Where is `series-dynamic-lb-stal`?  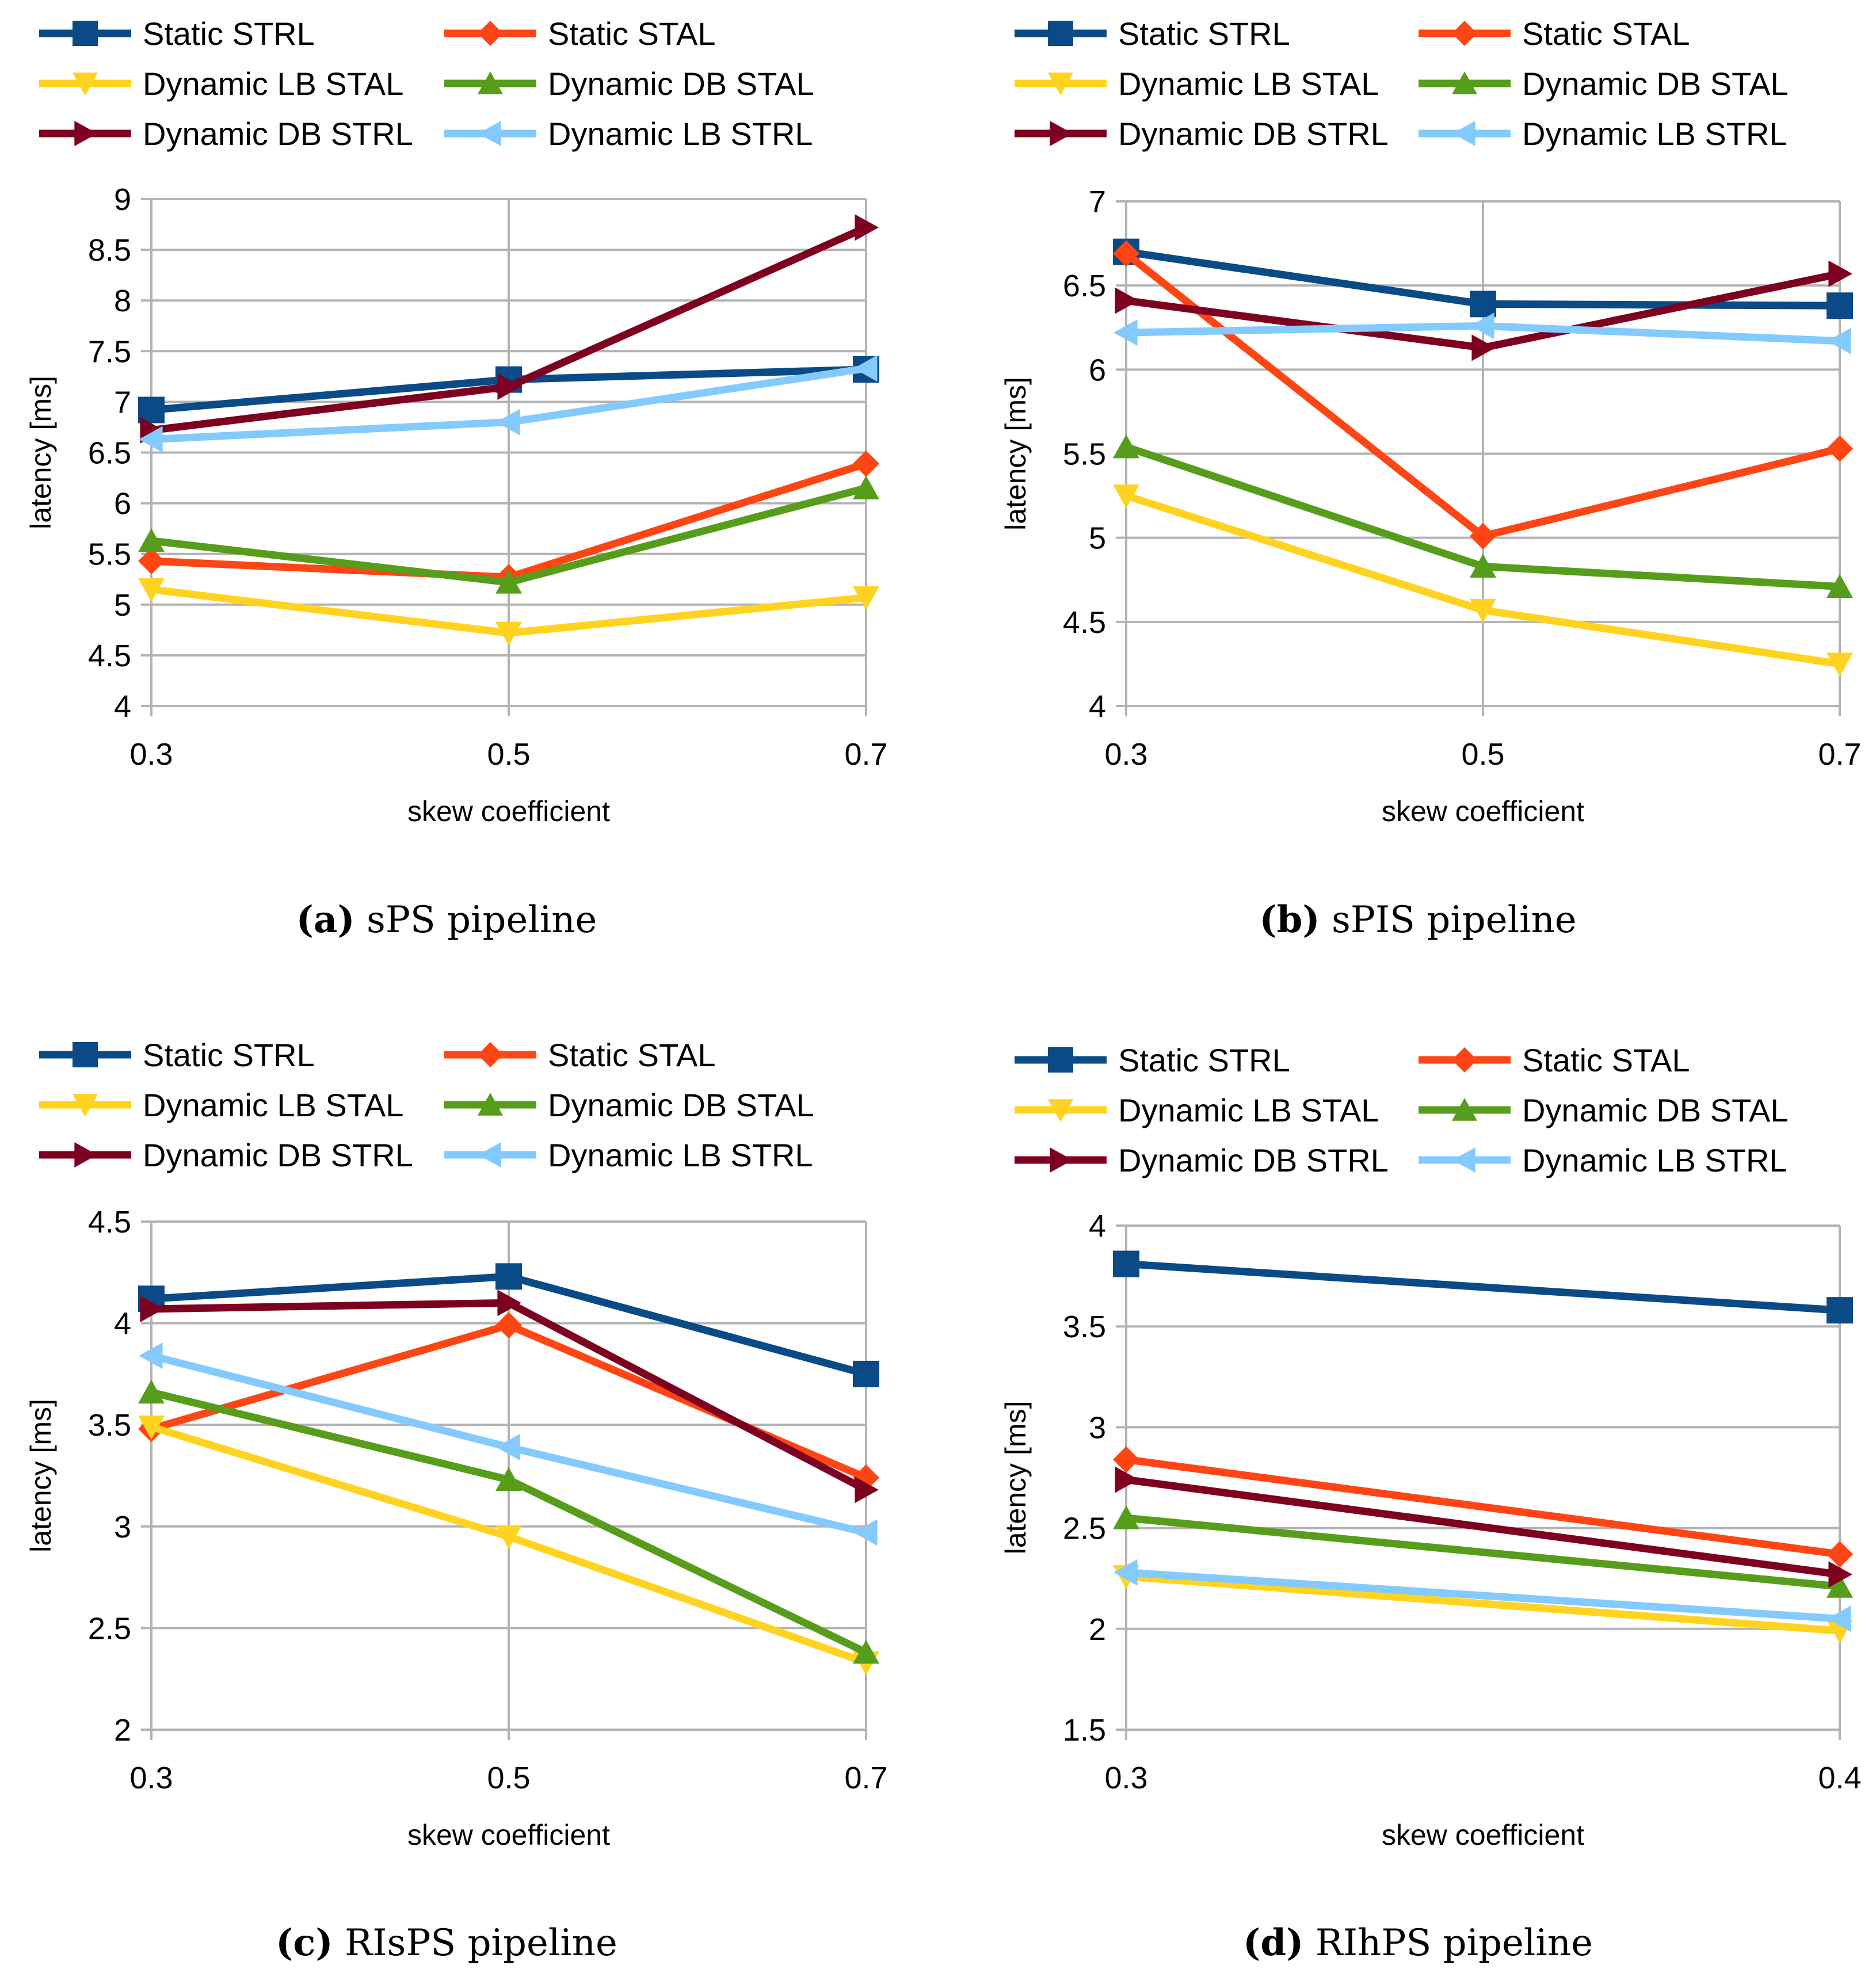 series-dynamic-lb-stal is located at coordinates (508, 612).